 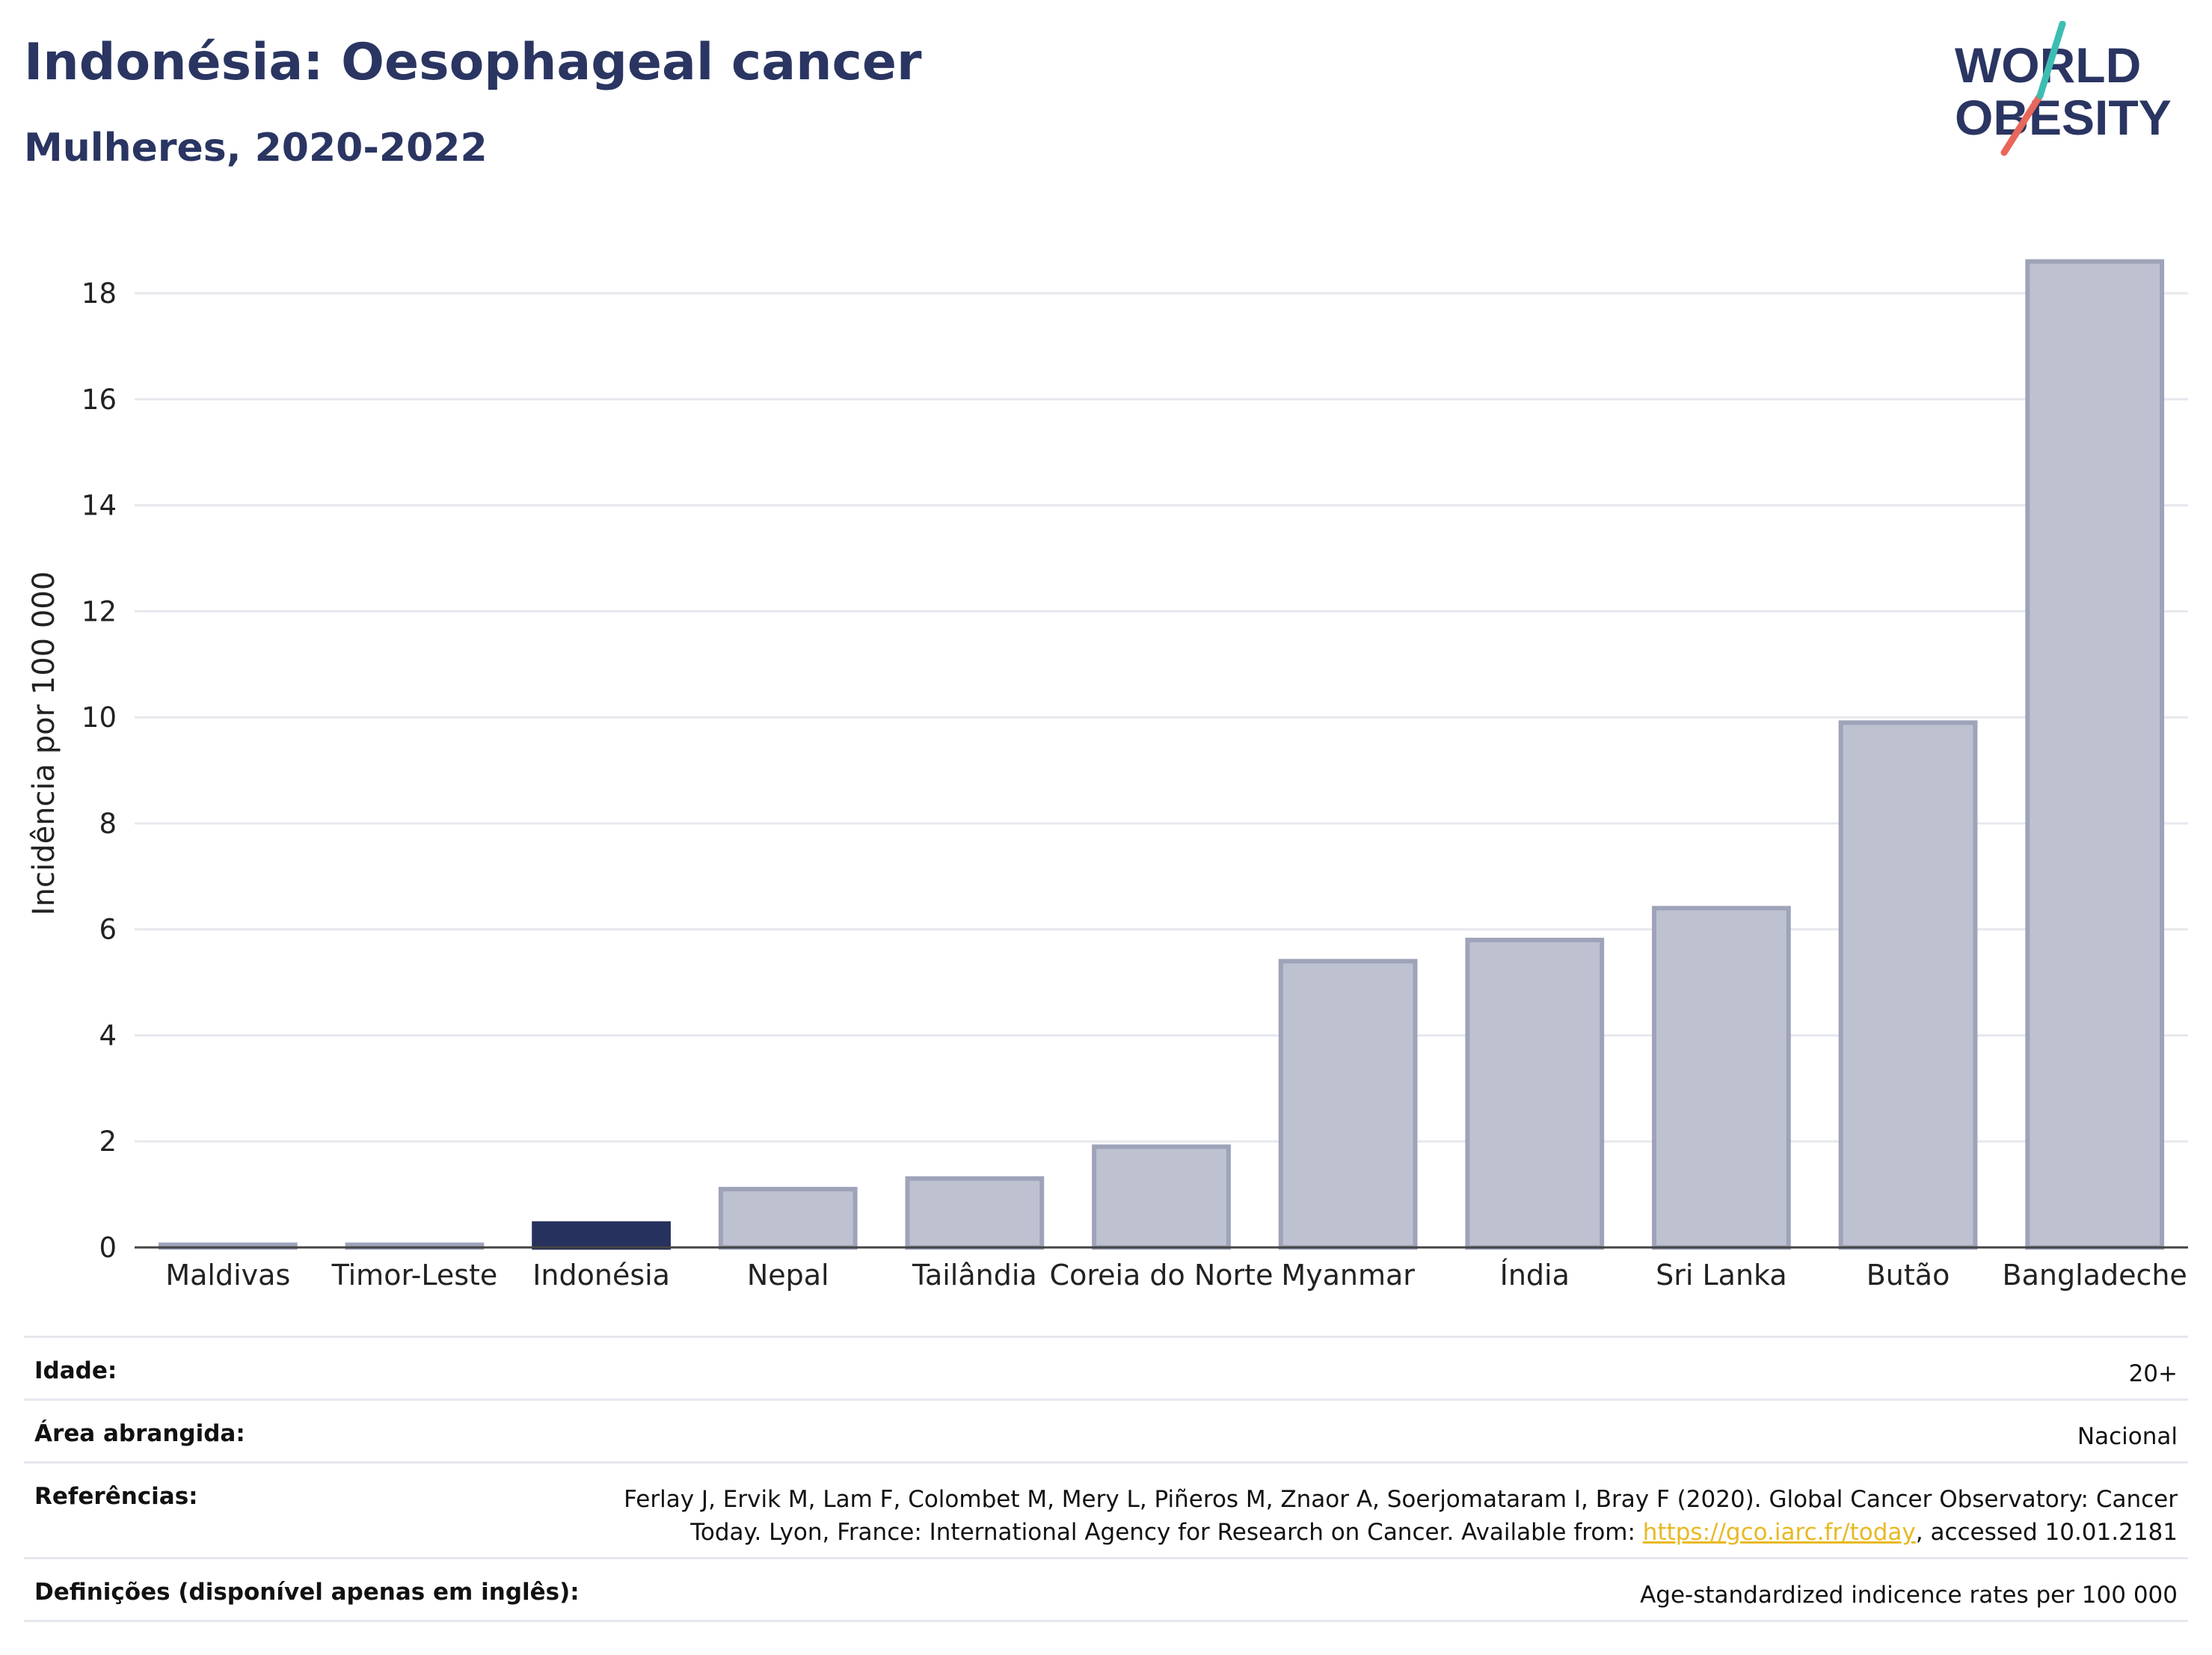 I want to click on meta-ref-link: https://gco.iarc.fr/today, so click(x=1779, y=1532).